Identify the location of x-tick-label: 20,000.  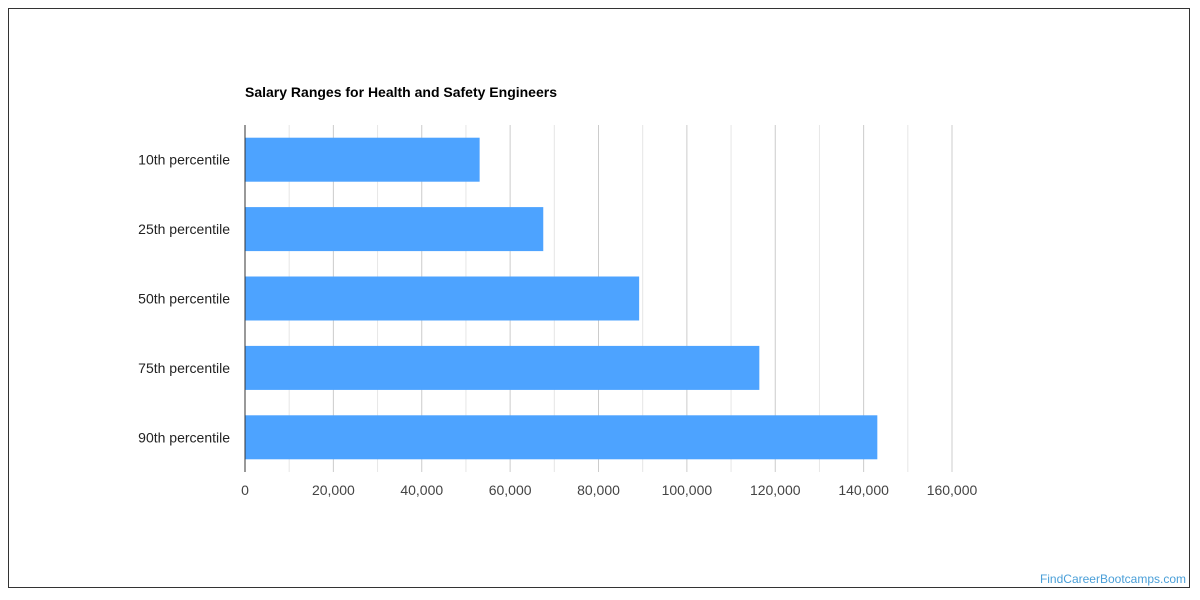
(333, 490).